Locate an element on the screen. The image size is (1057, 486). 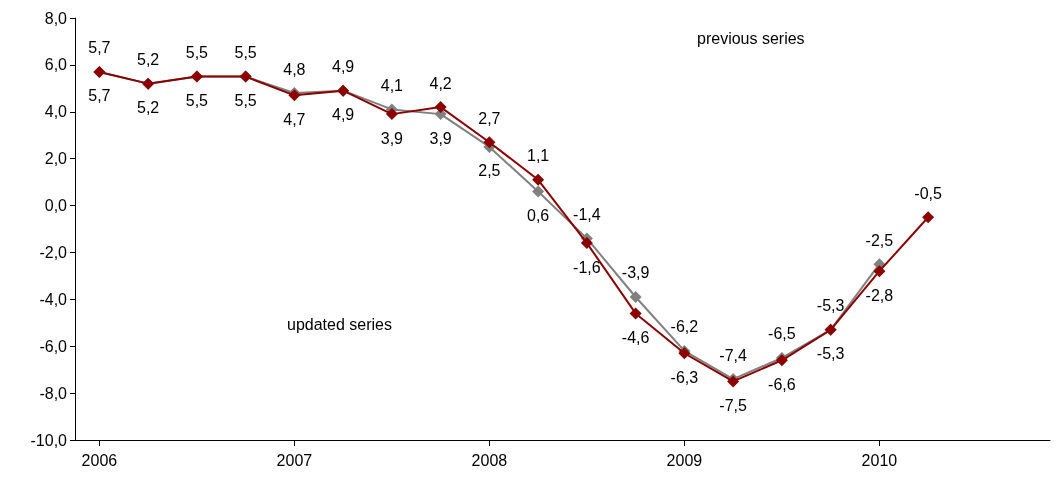
data-label: -0,5 is located at coordinates (928, 193).